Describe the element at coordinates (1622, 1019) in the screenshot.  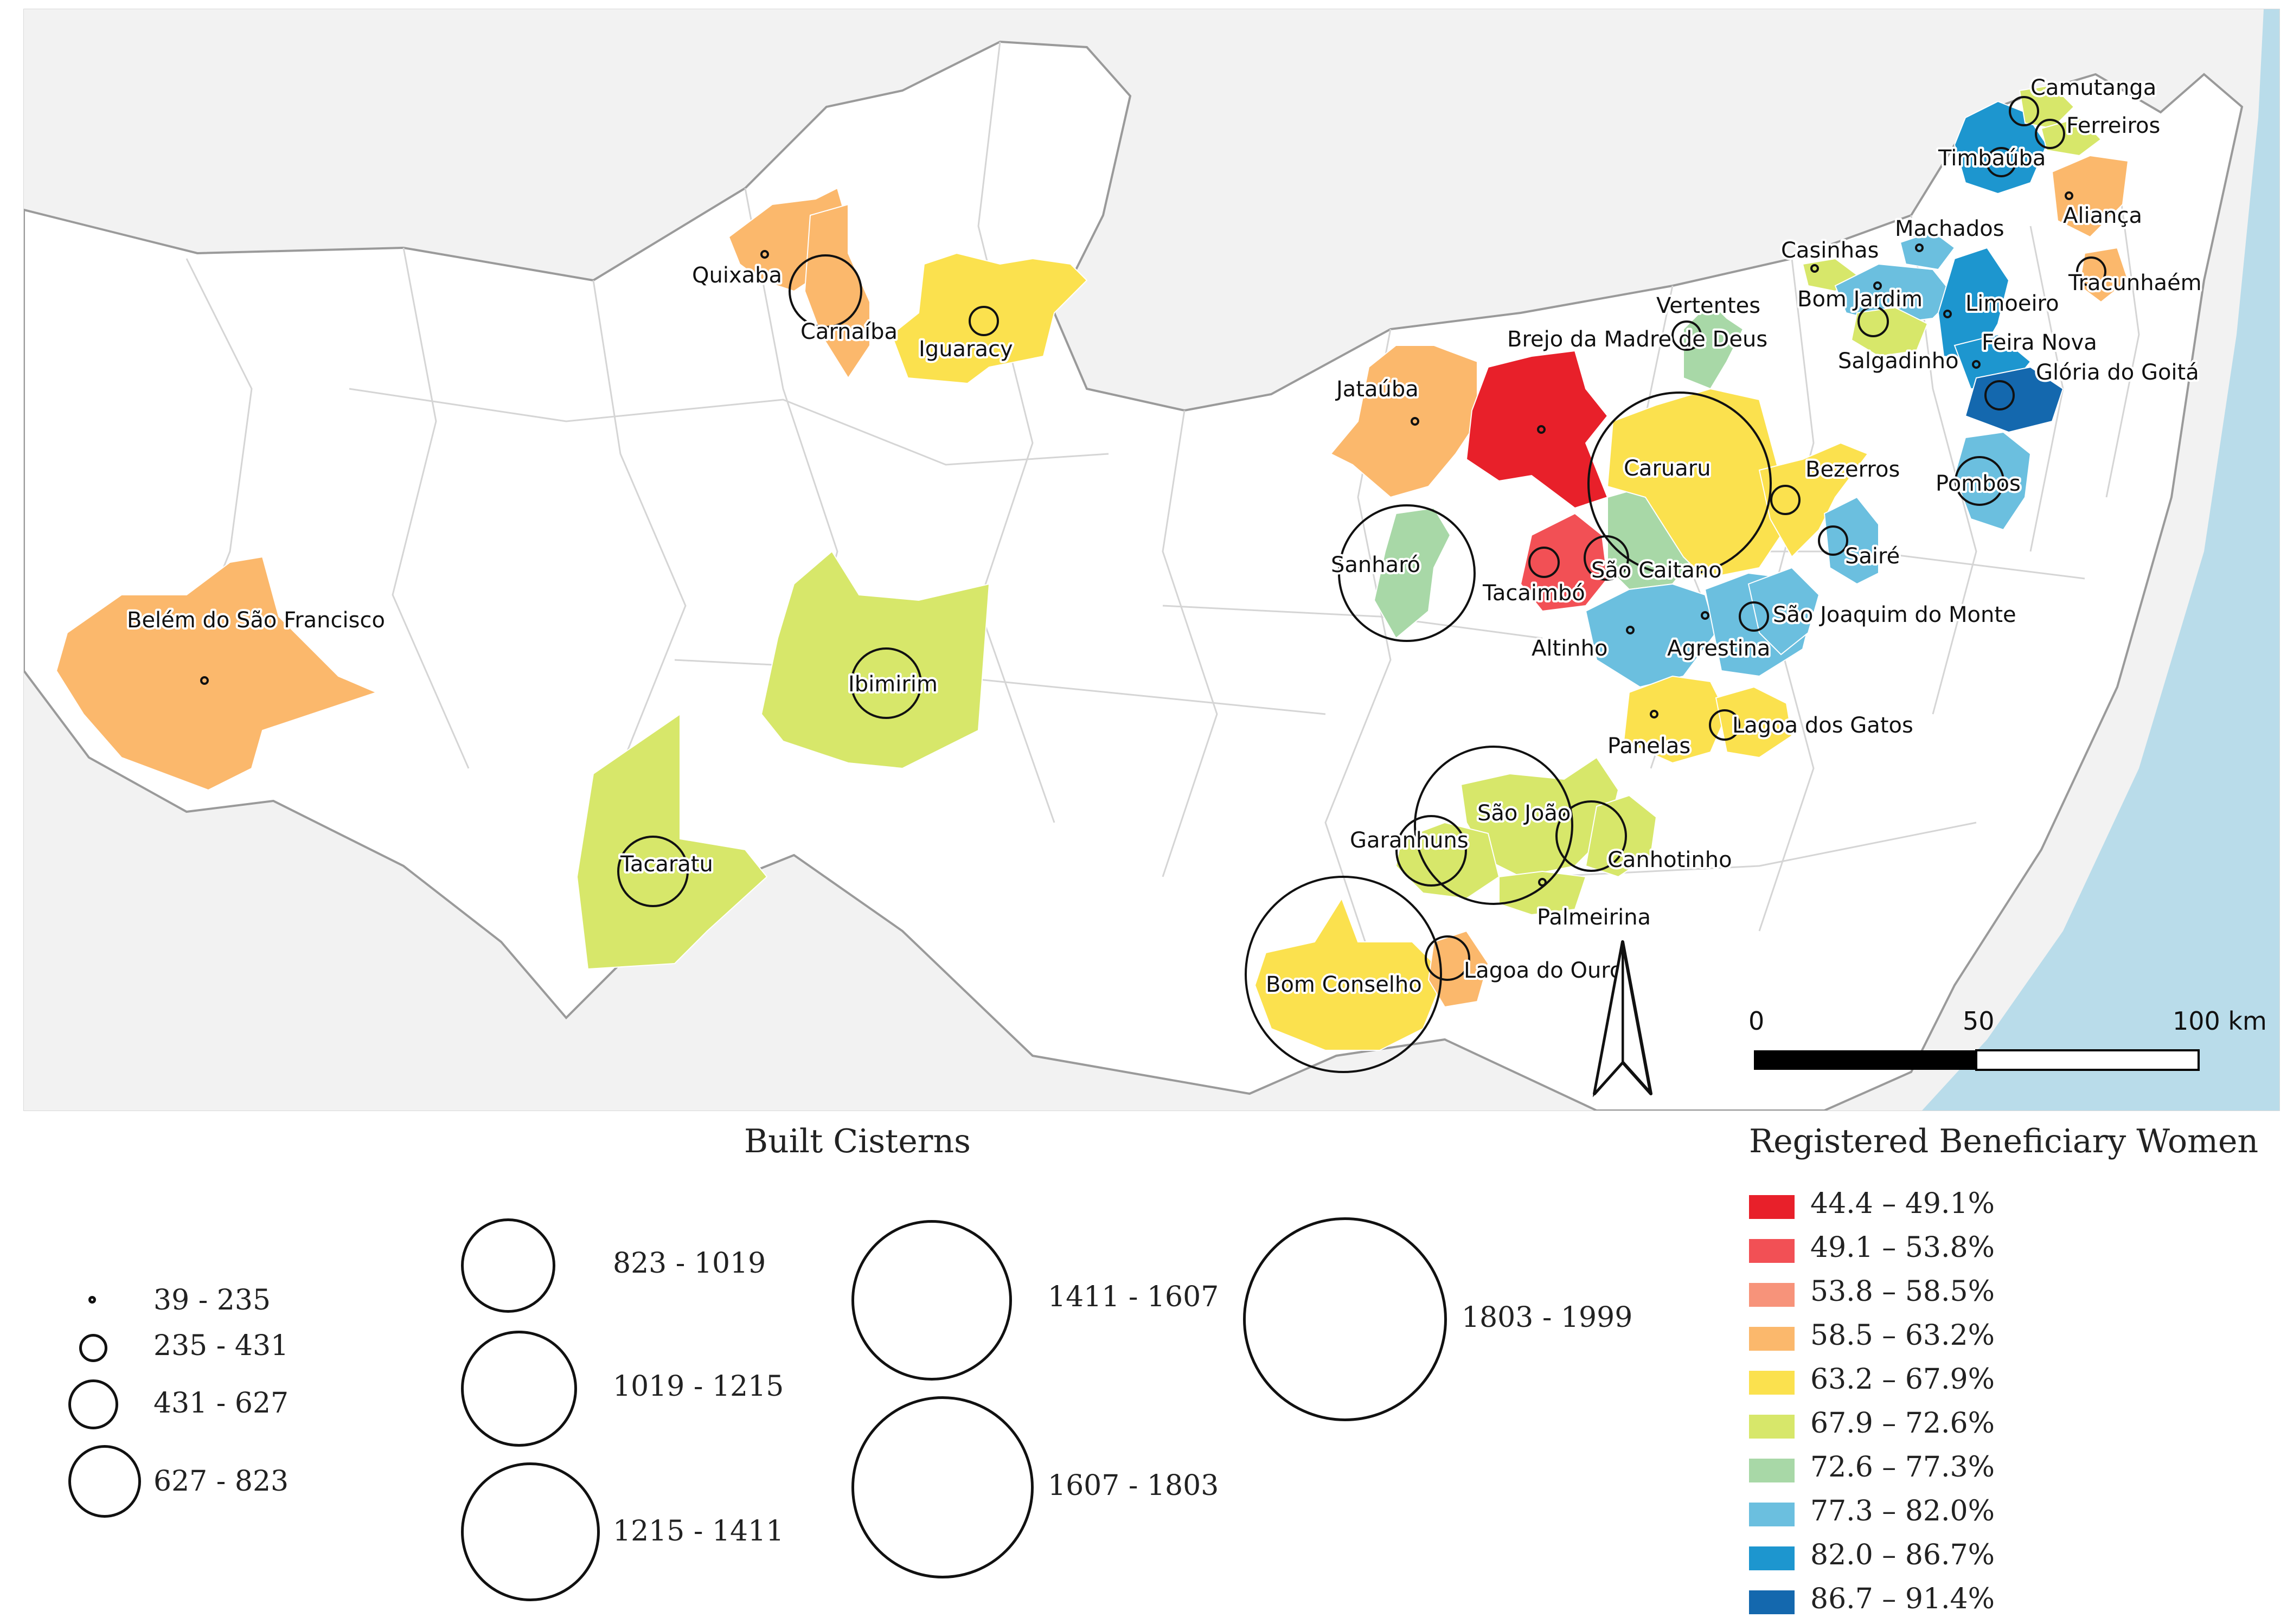
I see `north-arrow-icon` at that location.